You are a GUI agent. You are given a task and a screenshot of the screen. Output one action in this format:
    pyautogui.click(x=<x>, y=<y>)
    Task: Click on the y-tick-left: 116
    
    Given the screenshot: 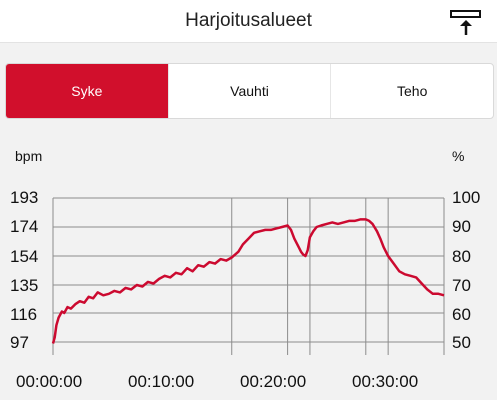 What is the action you would take?
    pyautogui.click(x=24, y=314)
    